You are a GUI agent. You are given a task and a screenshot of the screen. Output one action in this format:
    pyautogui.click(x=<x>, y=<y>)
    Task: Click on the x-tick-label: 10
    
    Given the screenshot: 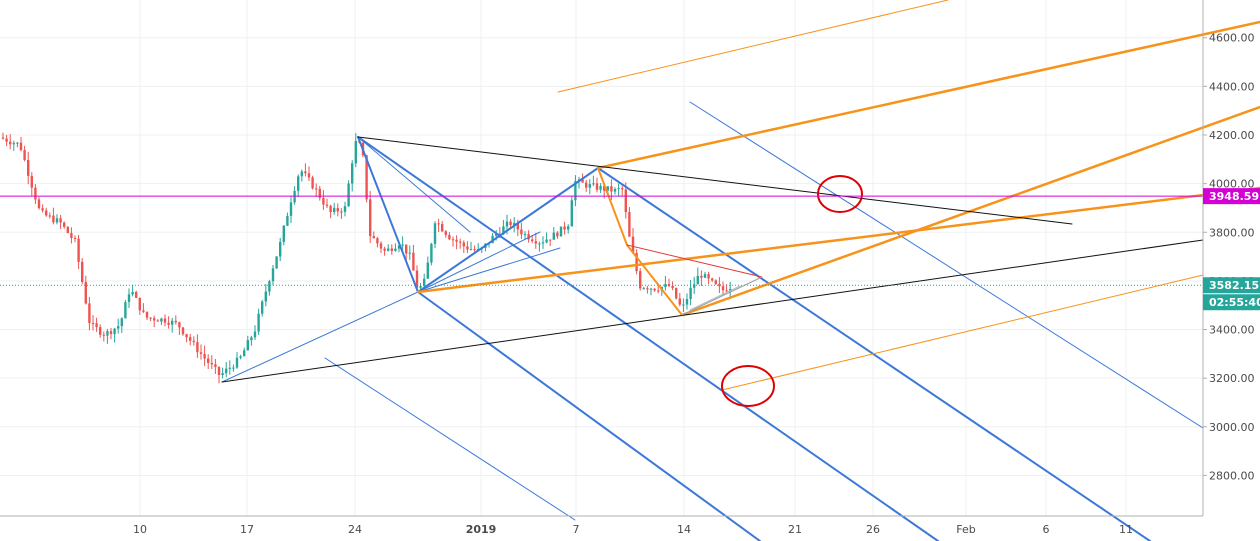 What is the action you would take?
    pyautogui.click(x=140, y=529)
    